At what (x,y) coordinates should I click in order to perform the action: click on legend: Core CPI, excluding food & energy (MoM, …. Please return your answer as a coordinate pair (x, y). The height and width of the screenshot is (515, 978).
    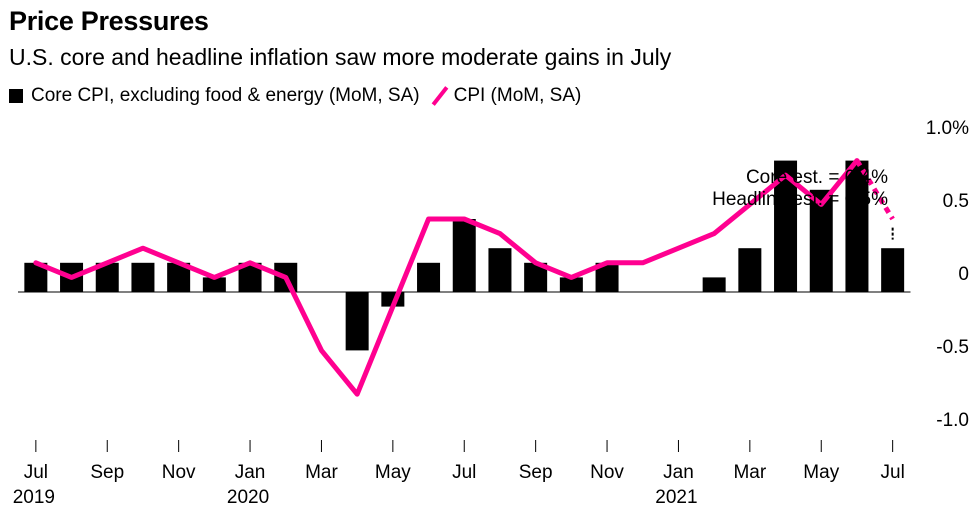
    Looking at the image, I should click on (301, 96).